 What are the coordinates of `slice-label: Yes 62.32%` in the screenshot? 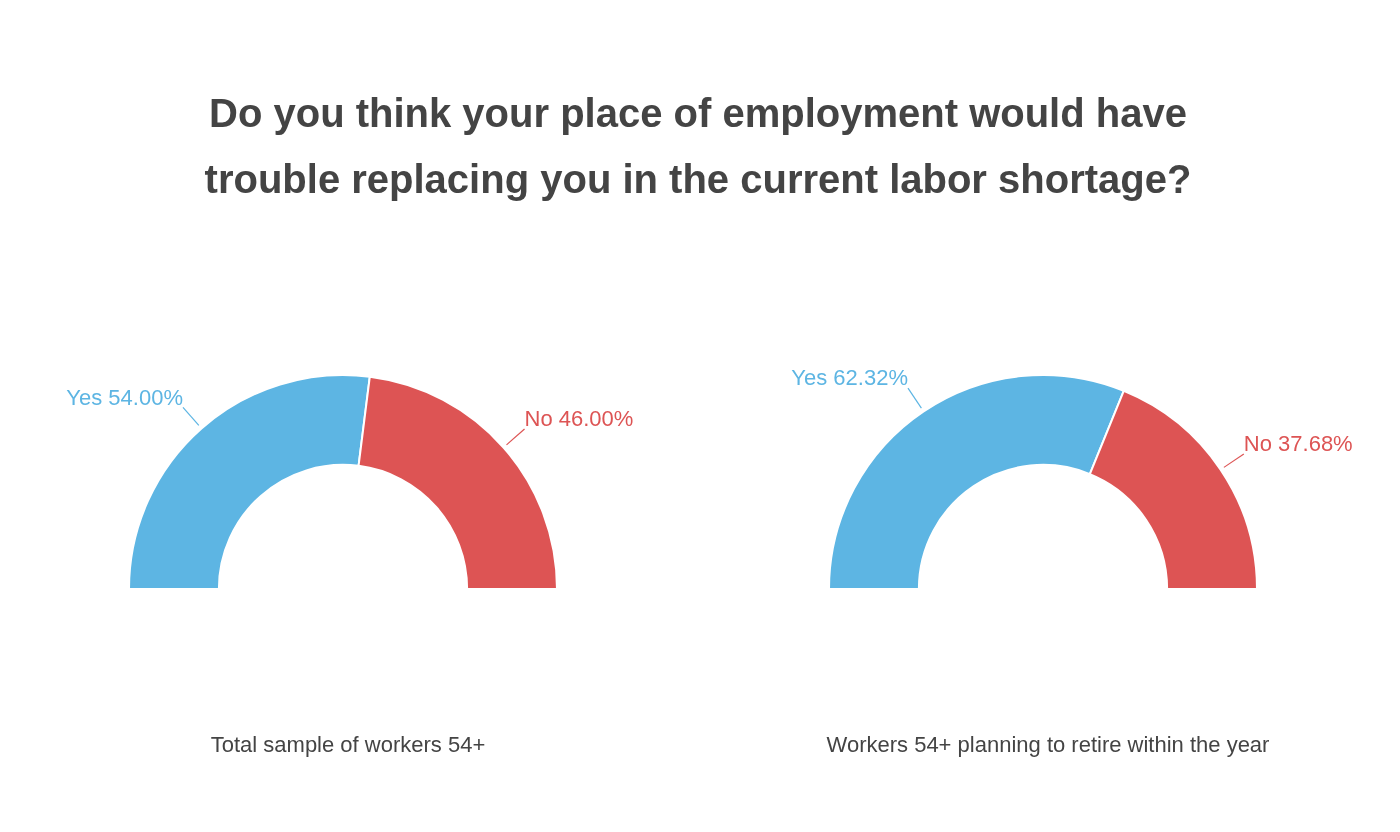 It's located at (849, 378).